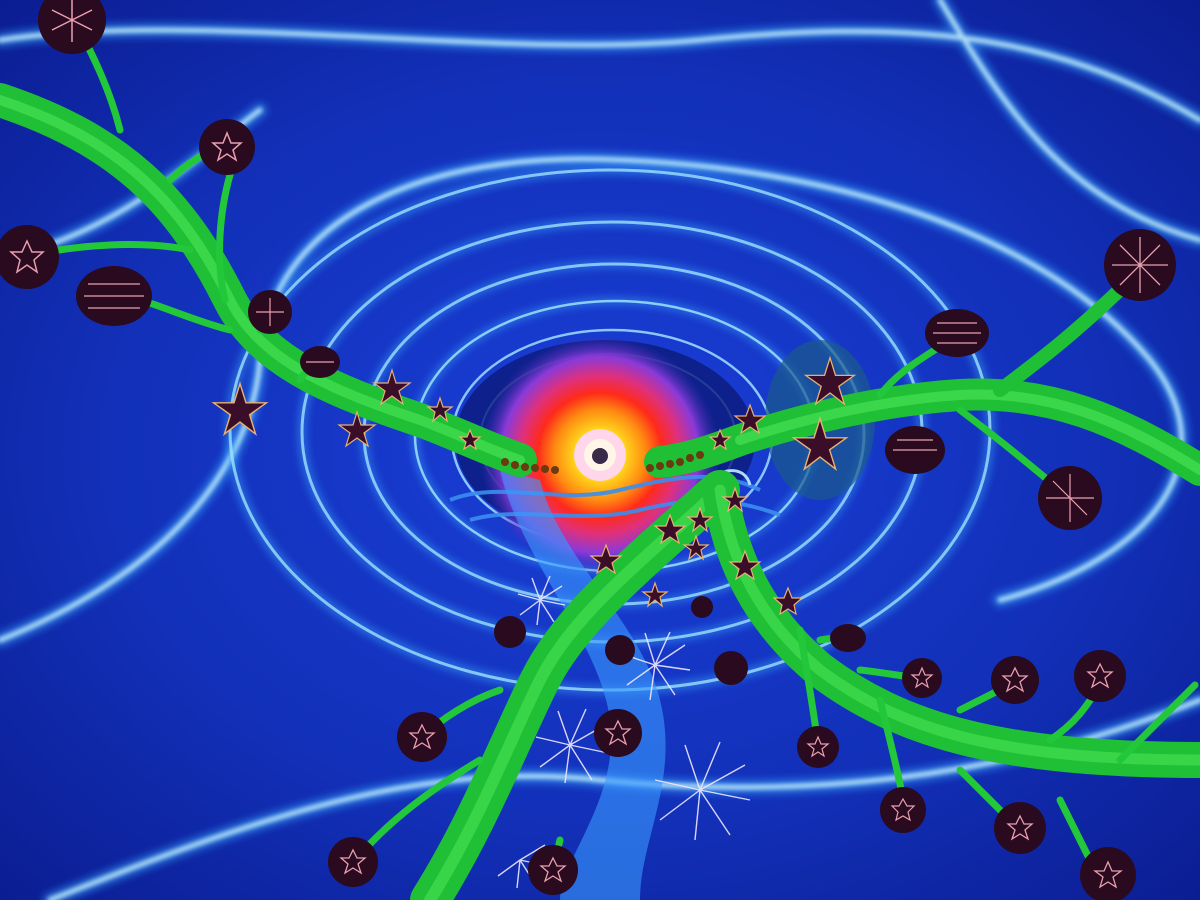  I want to click on white-anemones, so click(624, 732).